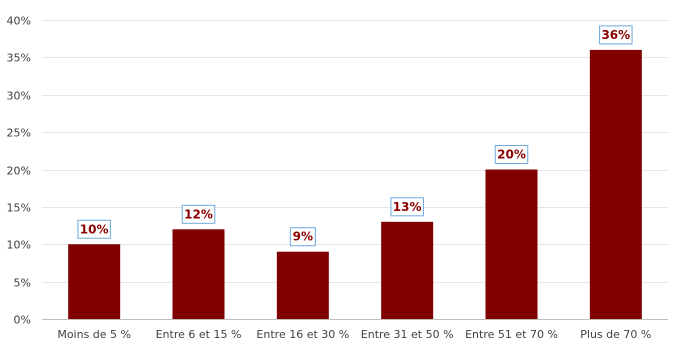  I want to click on x-tick-label: Entre 6 et 15 %, so click(199, 334).